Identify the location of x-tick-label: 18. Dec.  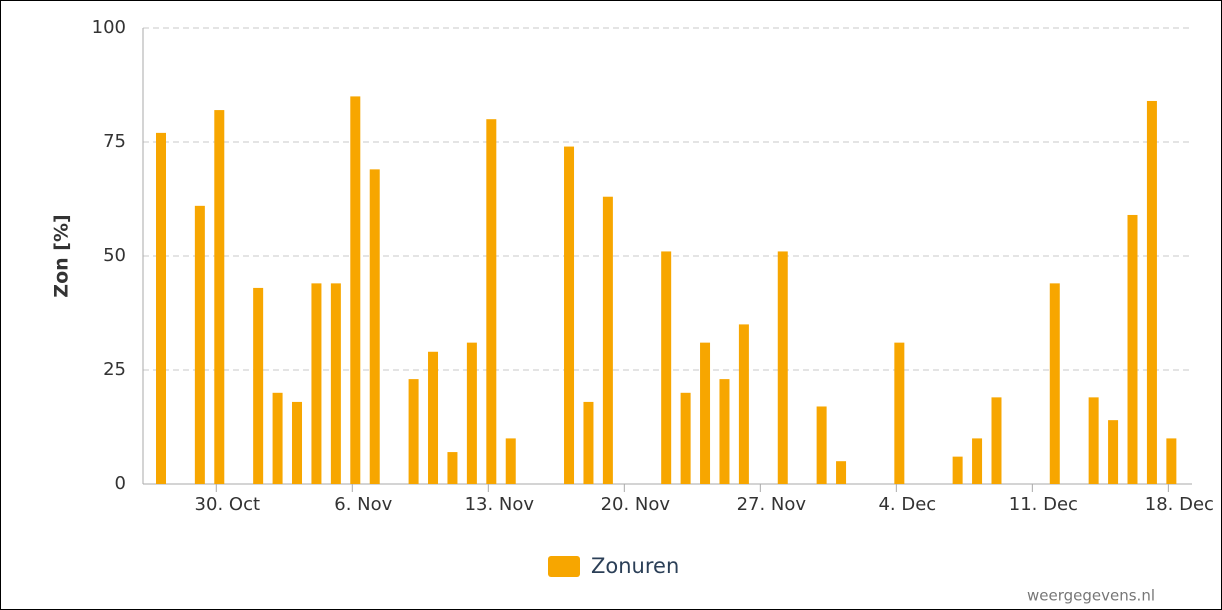
(1179, 504).